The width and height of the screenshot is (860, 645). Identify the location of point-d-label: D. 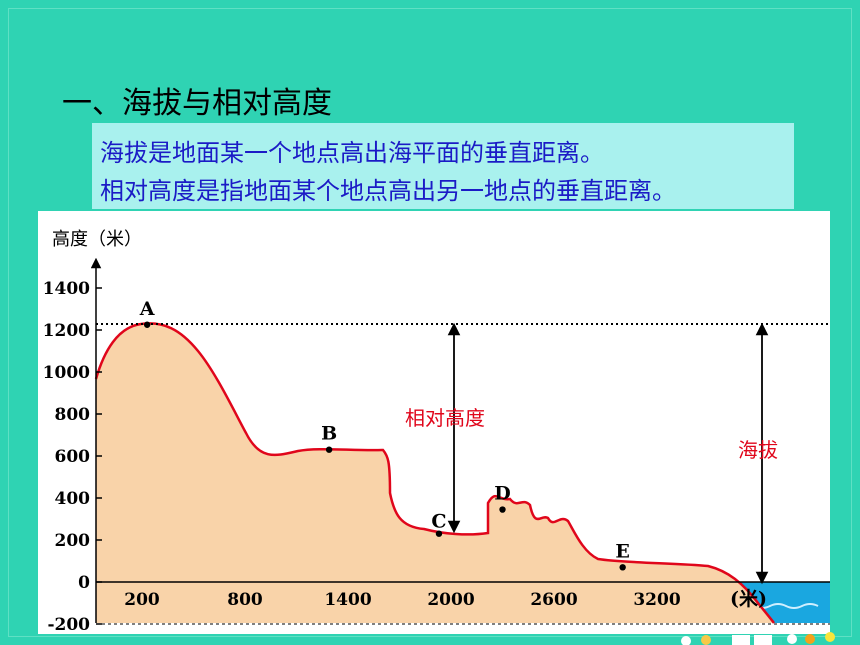
(502, 494).